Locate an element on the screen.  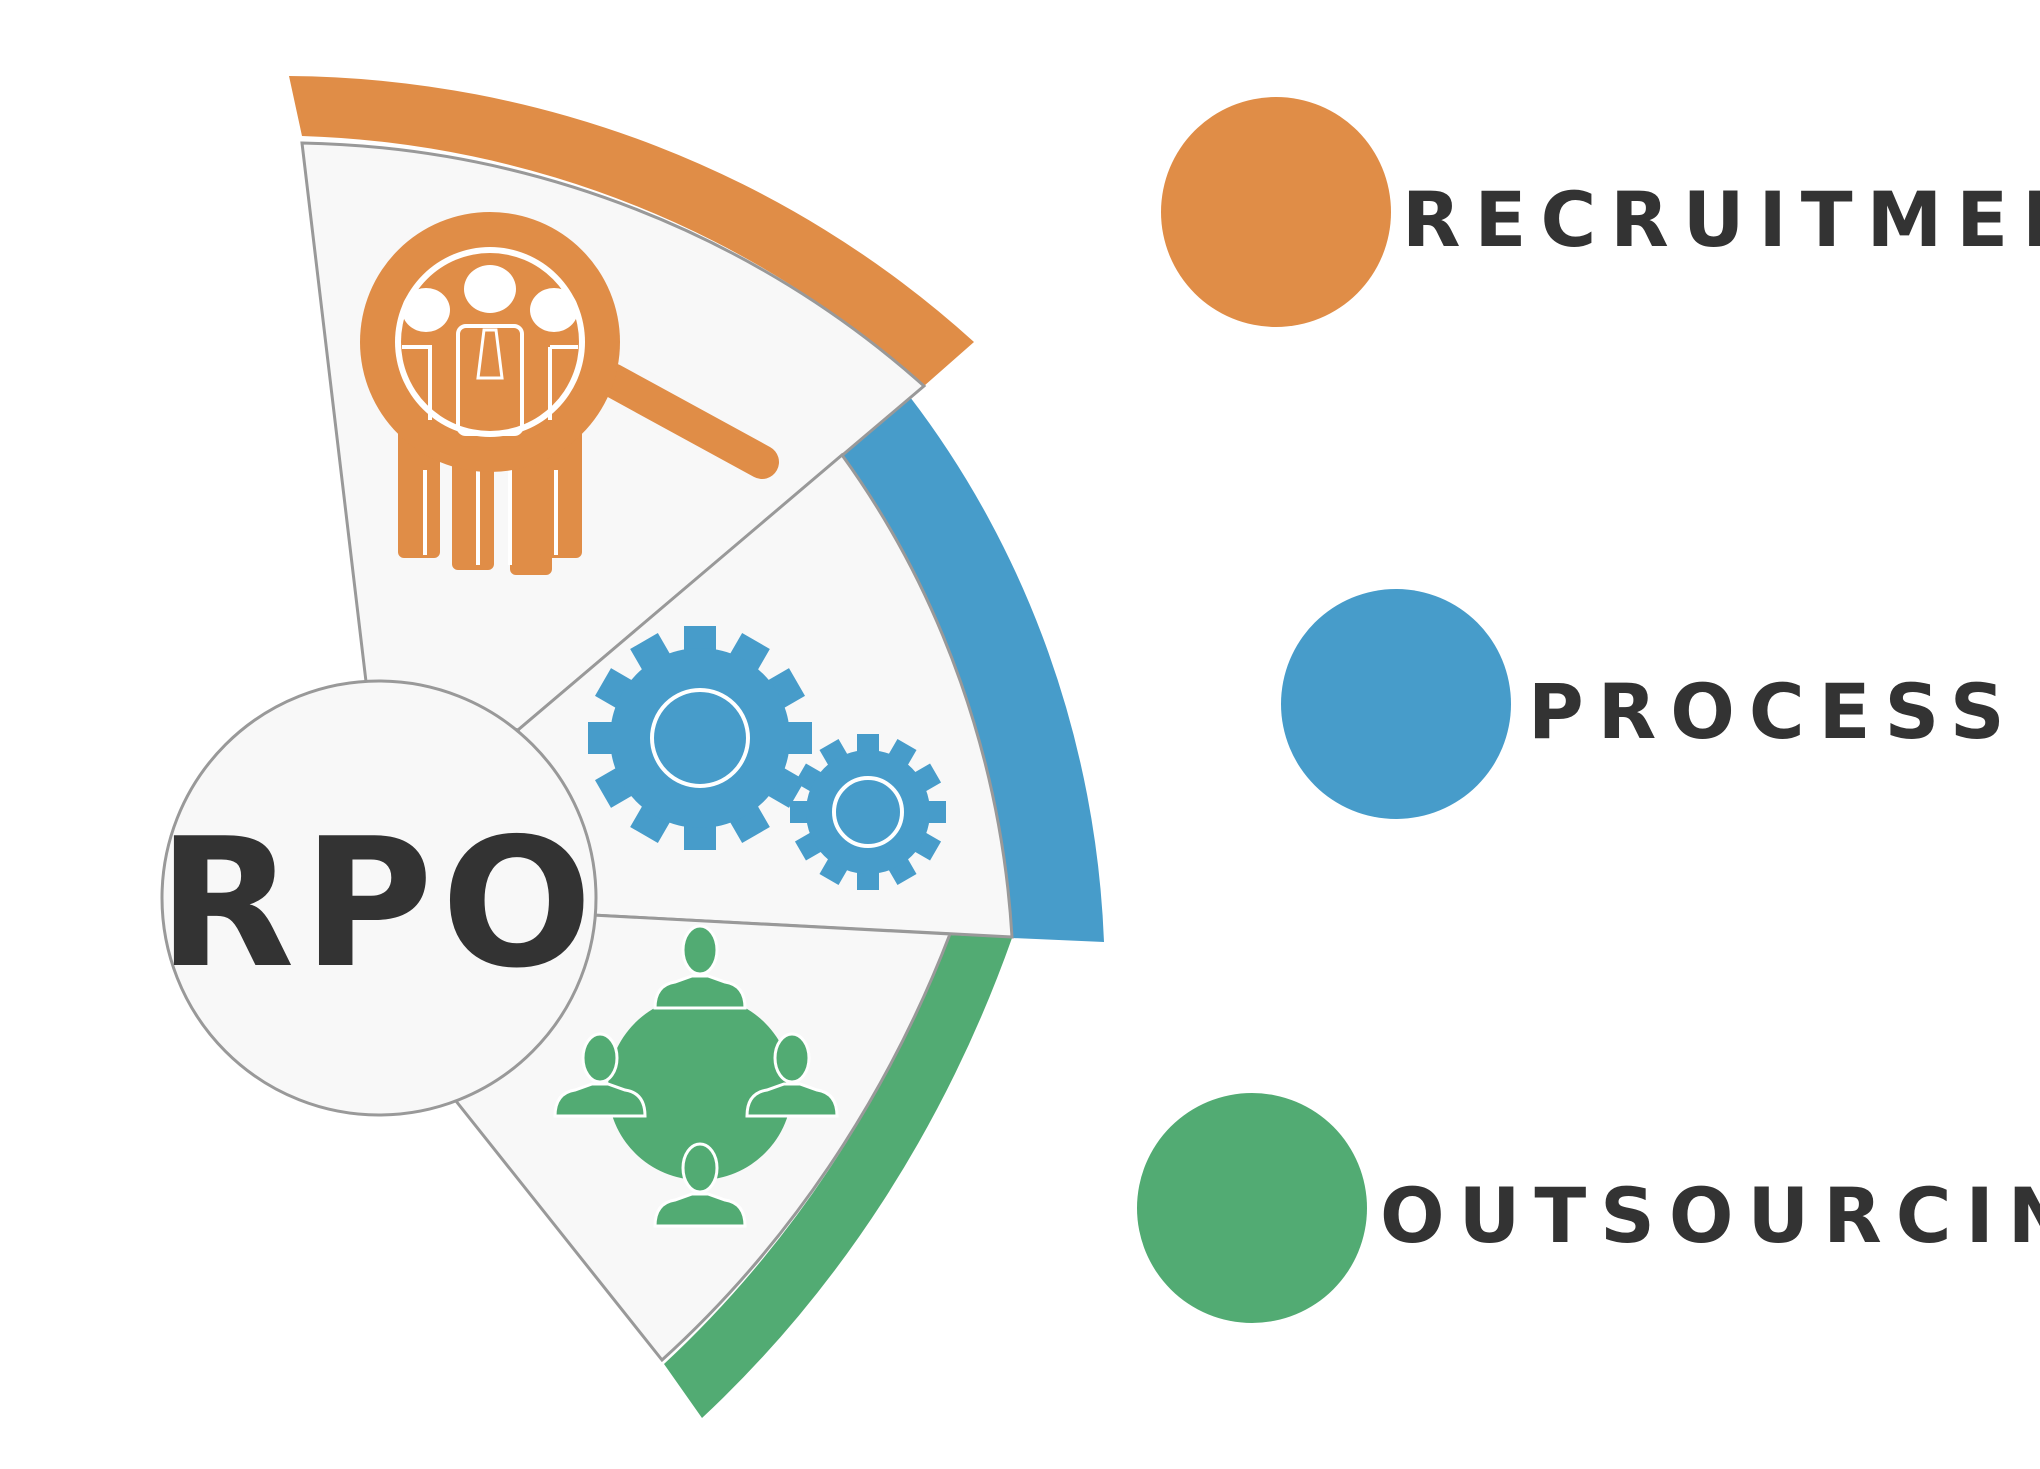
recruitment-arc is located at coordinates (631, 231).